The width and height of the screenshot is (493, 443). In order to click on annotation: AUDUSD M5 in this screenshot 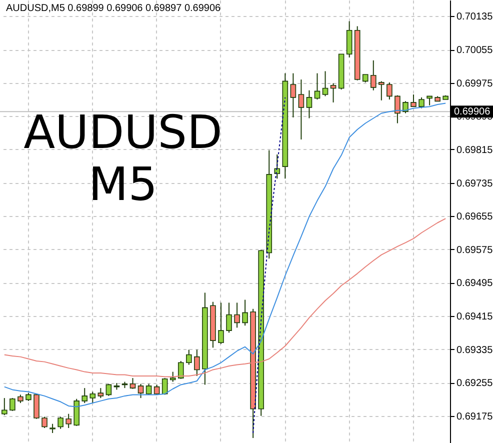, I will do `click(123, 158)`.